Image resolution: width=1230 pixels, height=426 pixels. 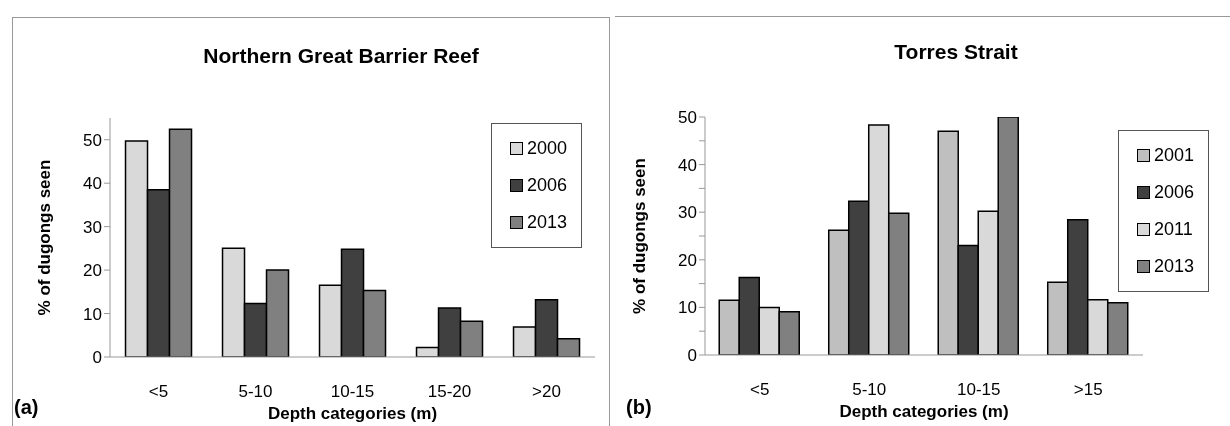 What do you see at coordinates (639, 407) in the screenshot?
I see `text: (b)` at bounding box center [639, 407].